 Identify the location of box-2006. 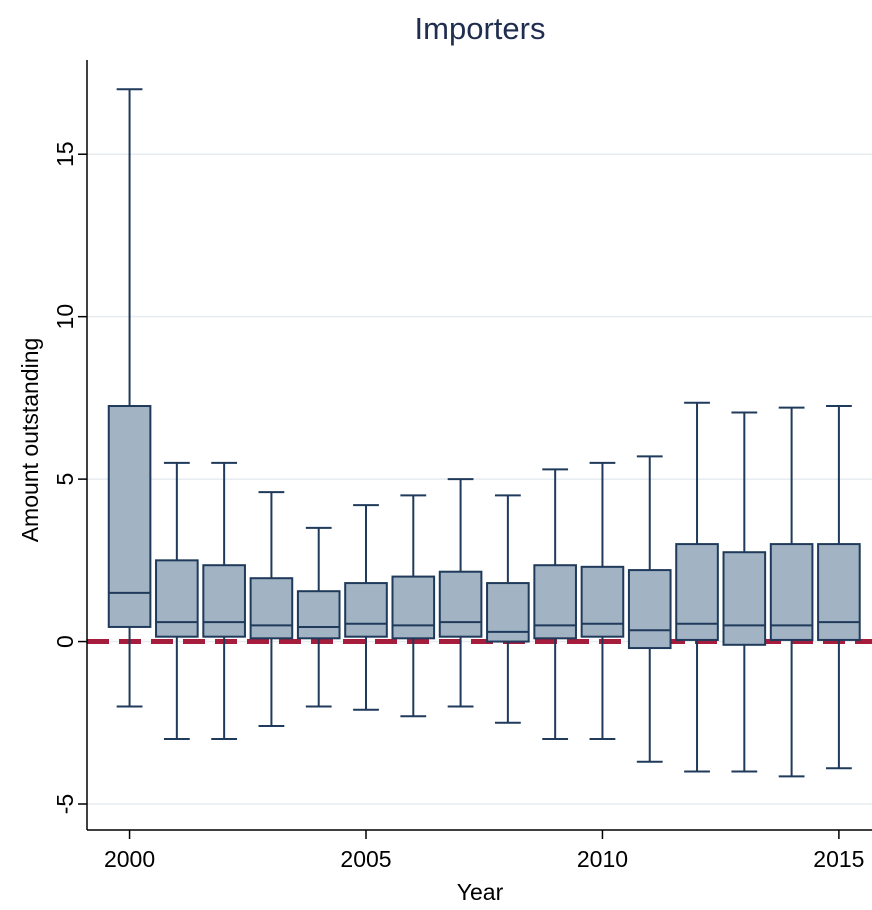
(413, 606).